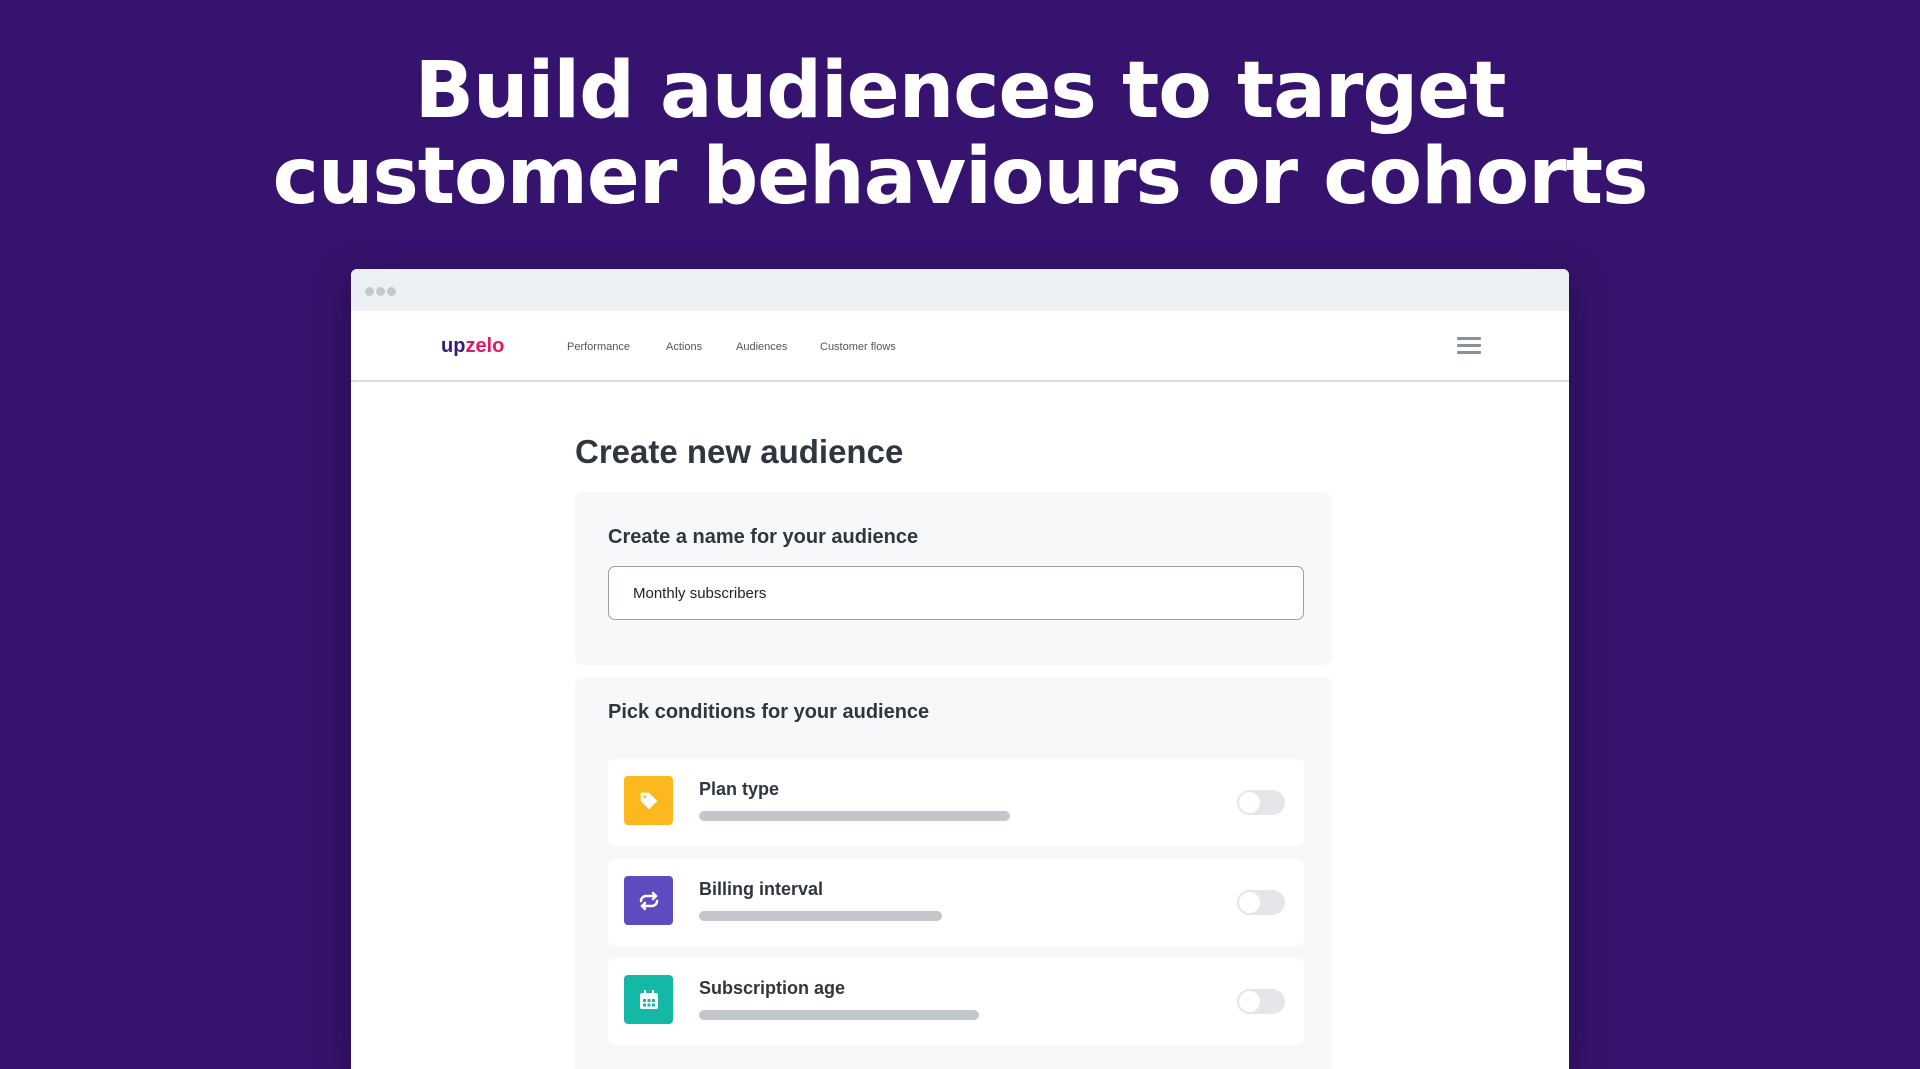 Image resolution: width=1920 pixels, height=1069 pixels. I want to click on nav-customer-flows: Customer flows, so click(858, 347).